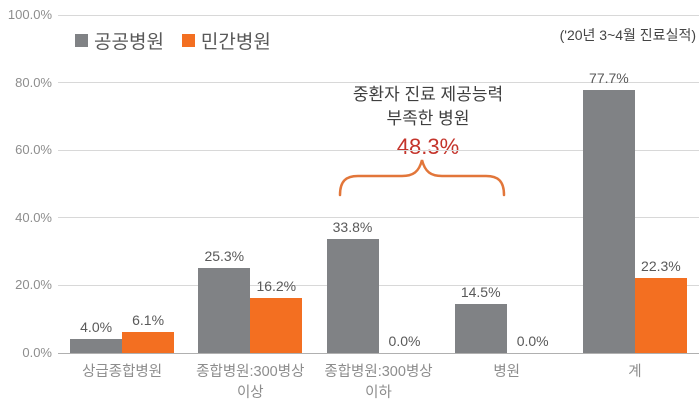 The width and height of the screenshot is (699, 407). Describe the element at coordinates (422, 178) in the screenshot. I see `brace-icon` at that location.